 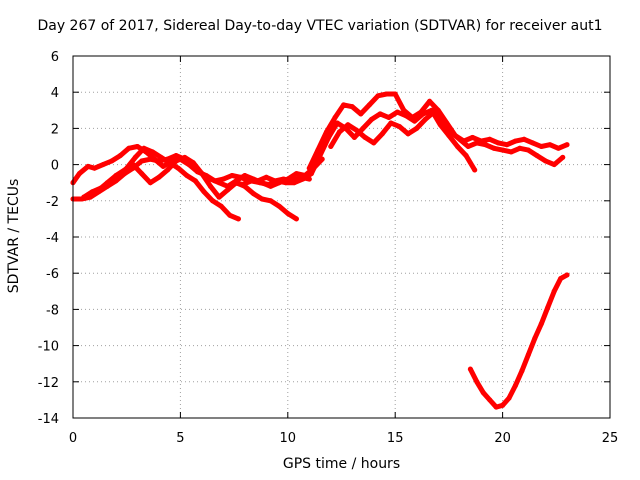 I want to click on y-tick-label: -8, so click(x=52, y=310).